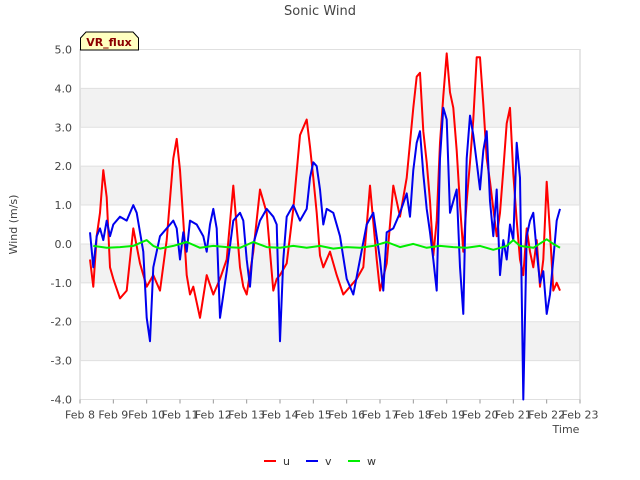 This screenshot has height=480, width=640. I want to click on badge: VR_flux, so click(109, 41).